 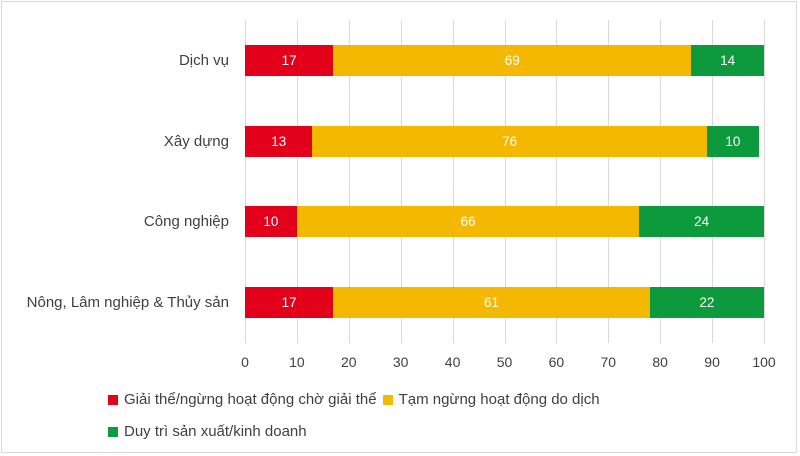 I want to click on bar-segment: 69, so click(x=512, y=60).